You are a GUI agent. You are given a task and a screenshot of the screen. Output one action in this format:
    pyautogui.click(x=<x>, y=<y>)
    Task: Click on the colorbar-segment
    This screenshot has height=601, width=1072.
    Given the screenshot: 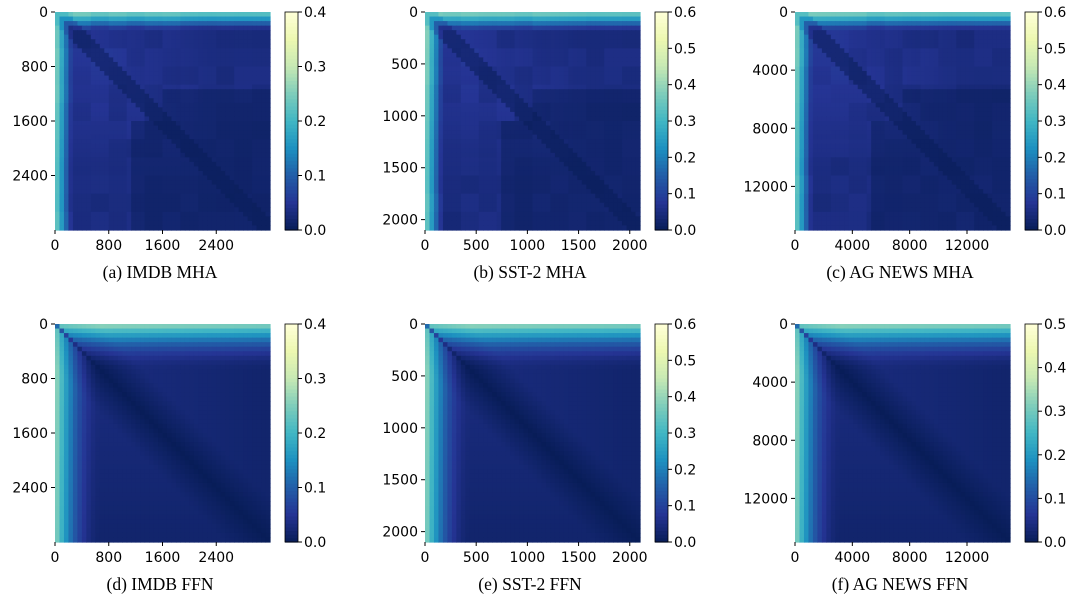 What is the action you would take?
    pyautogui.click(x=291, y=174)
    